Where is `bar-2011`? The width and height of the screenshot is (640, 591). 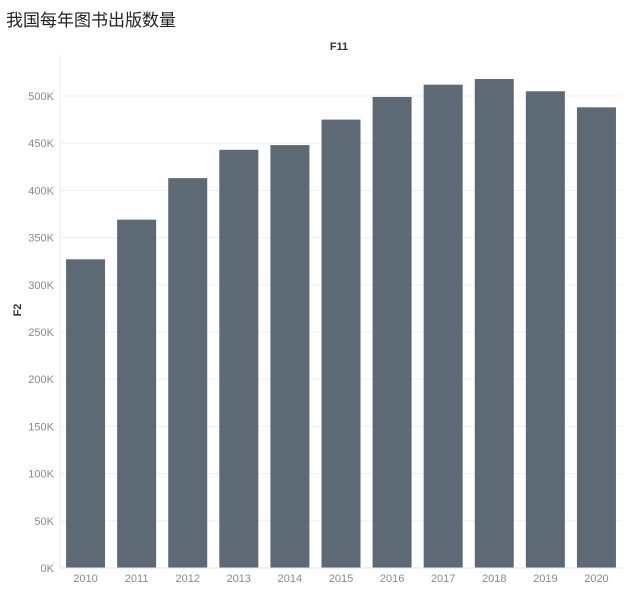 bar-2011 is located at coordinates (137, 393).